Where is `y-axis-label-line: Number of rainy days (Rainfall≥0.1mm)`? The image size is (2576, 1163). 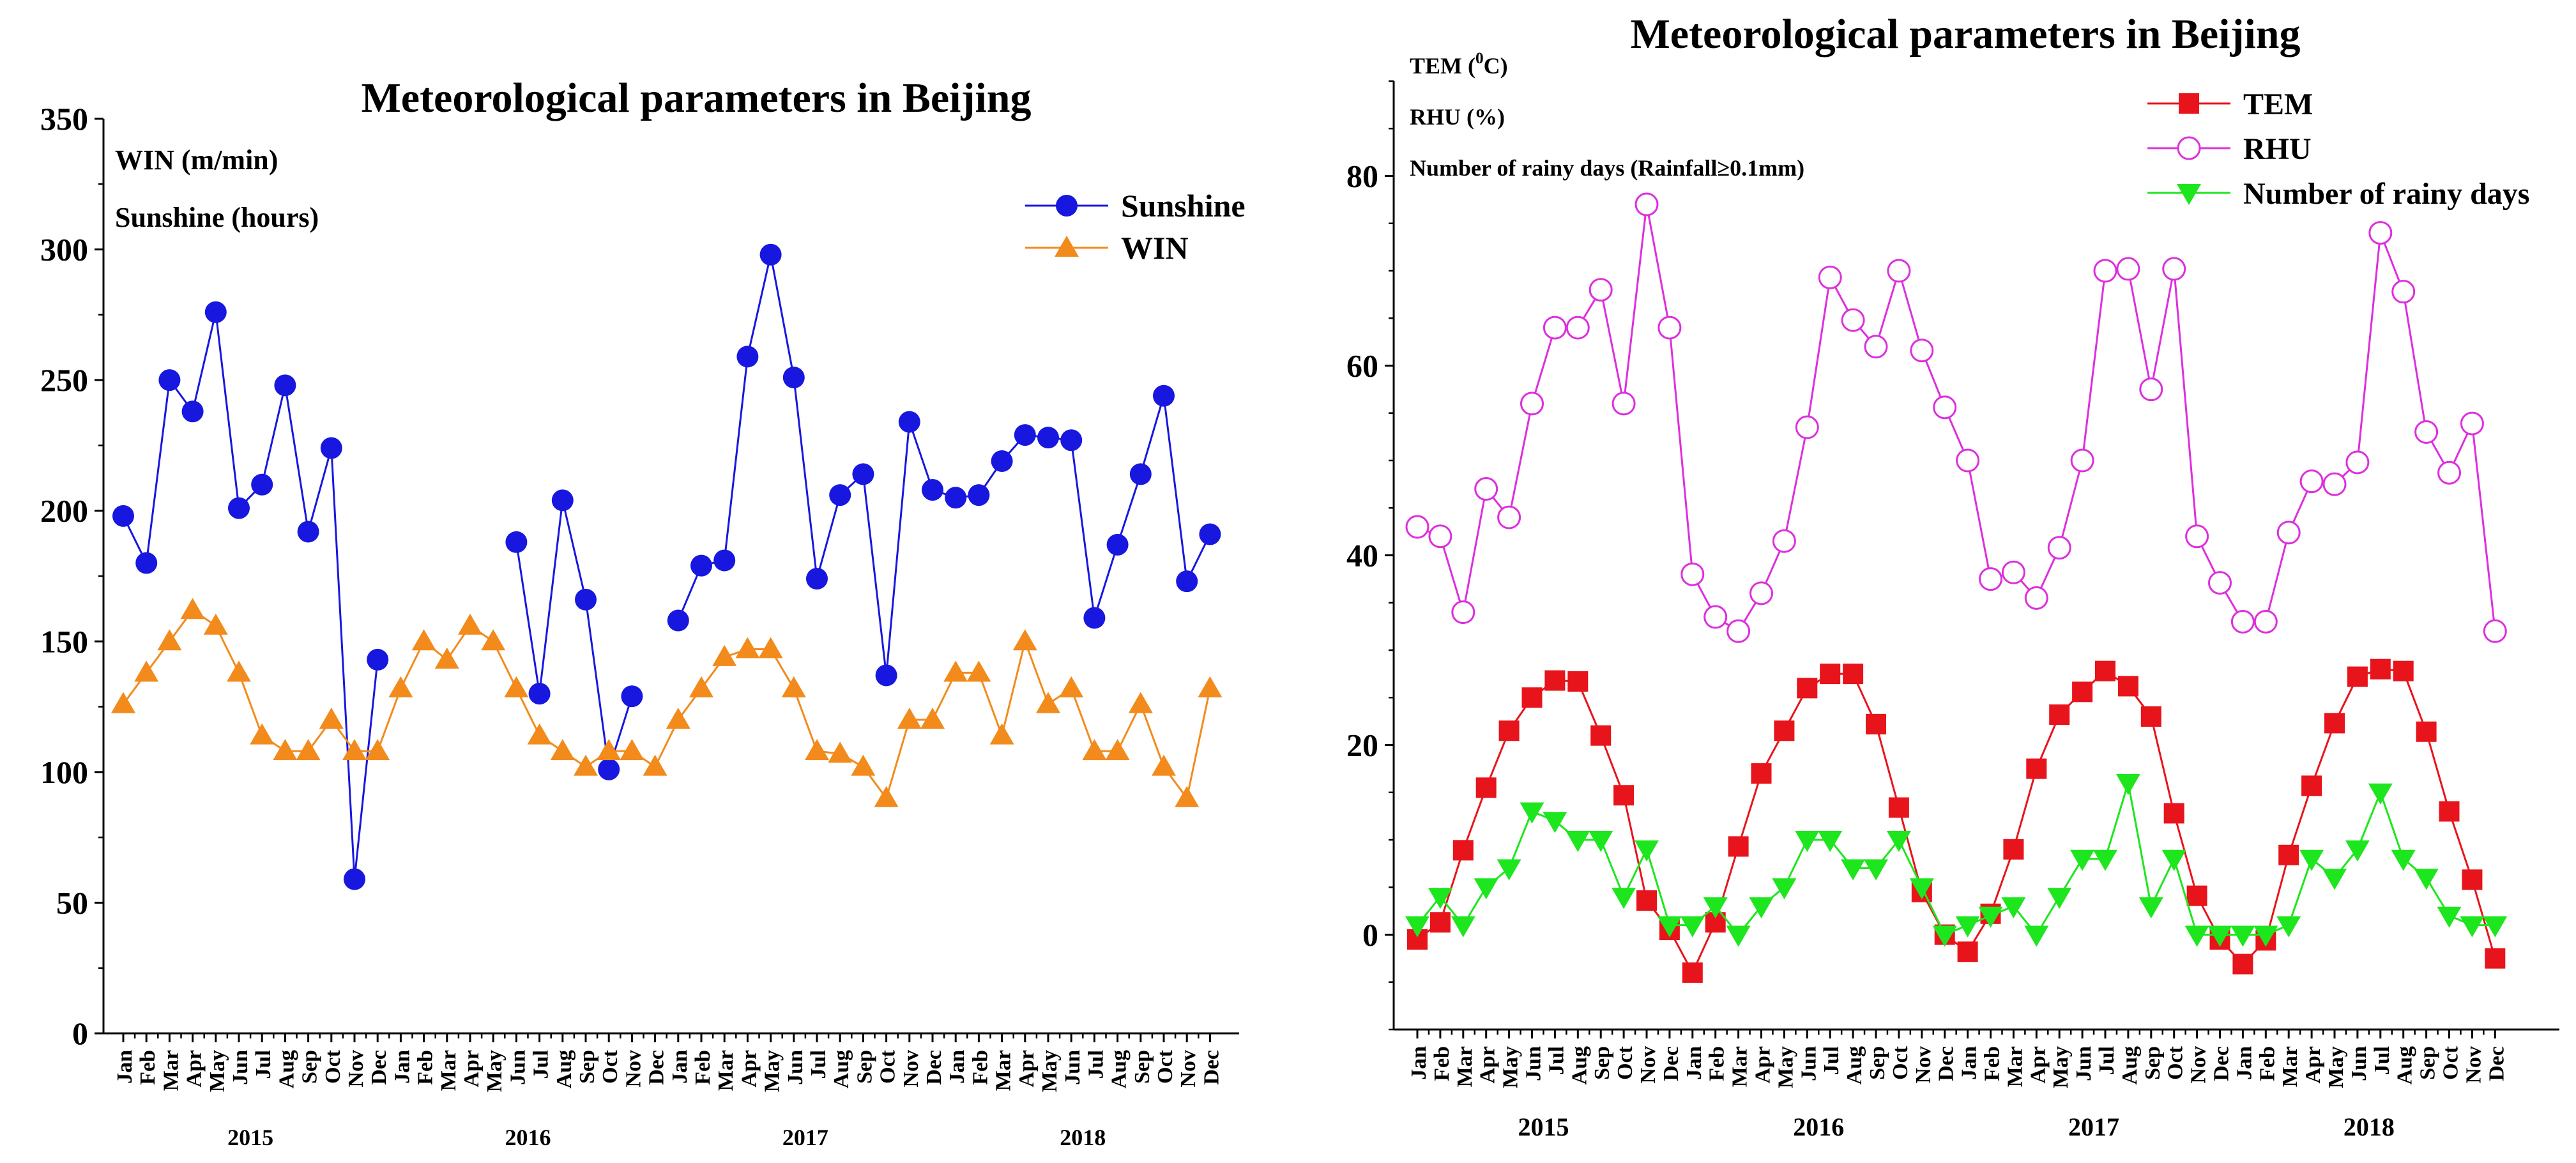 y-axis-label-line: Number of rainy days (Rainfall≥0.1mm) is located at coordinates (1607, 168).